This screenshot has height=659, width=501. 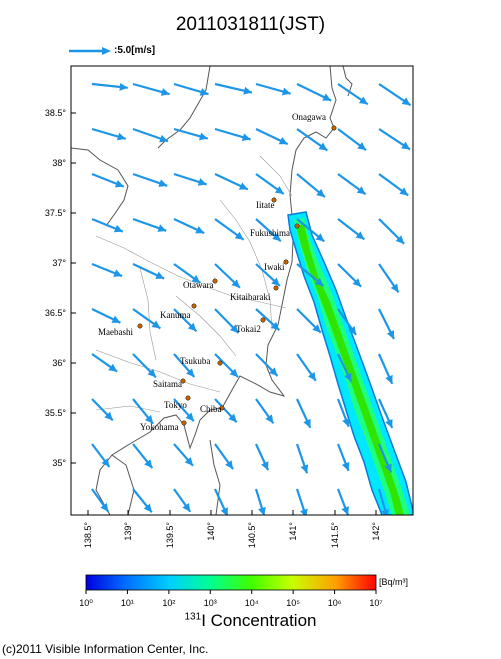 I want to click on city-label: Fukushima, so click(x=270, y=233).